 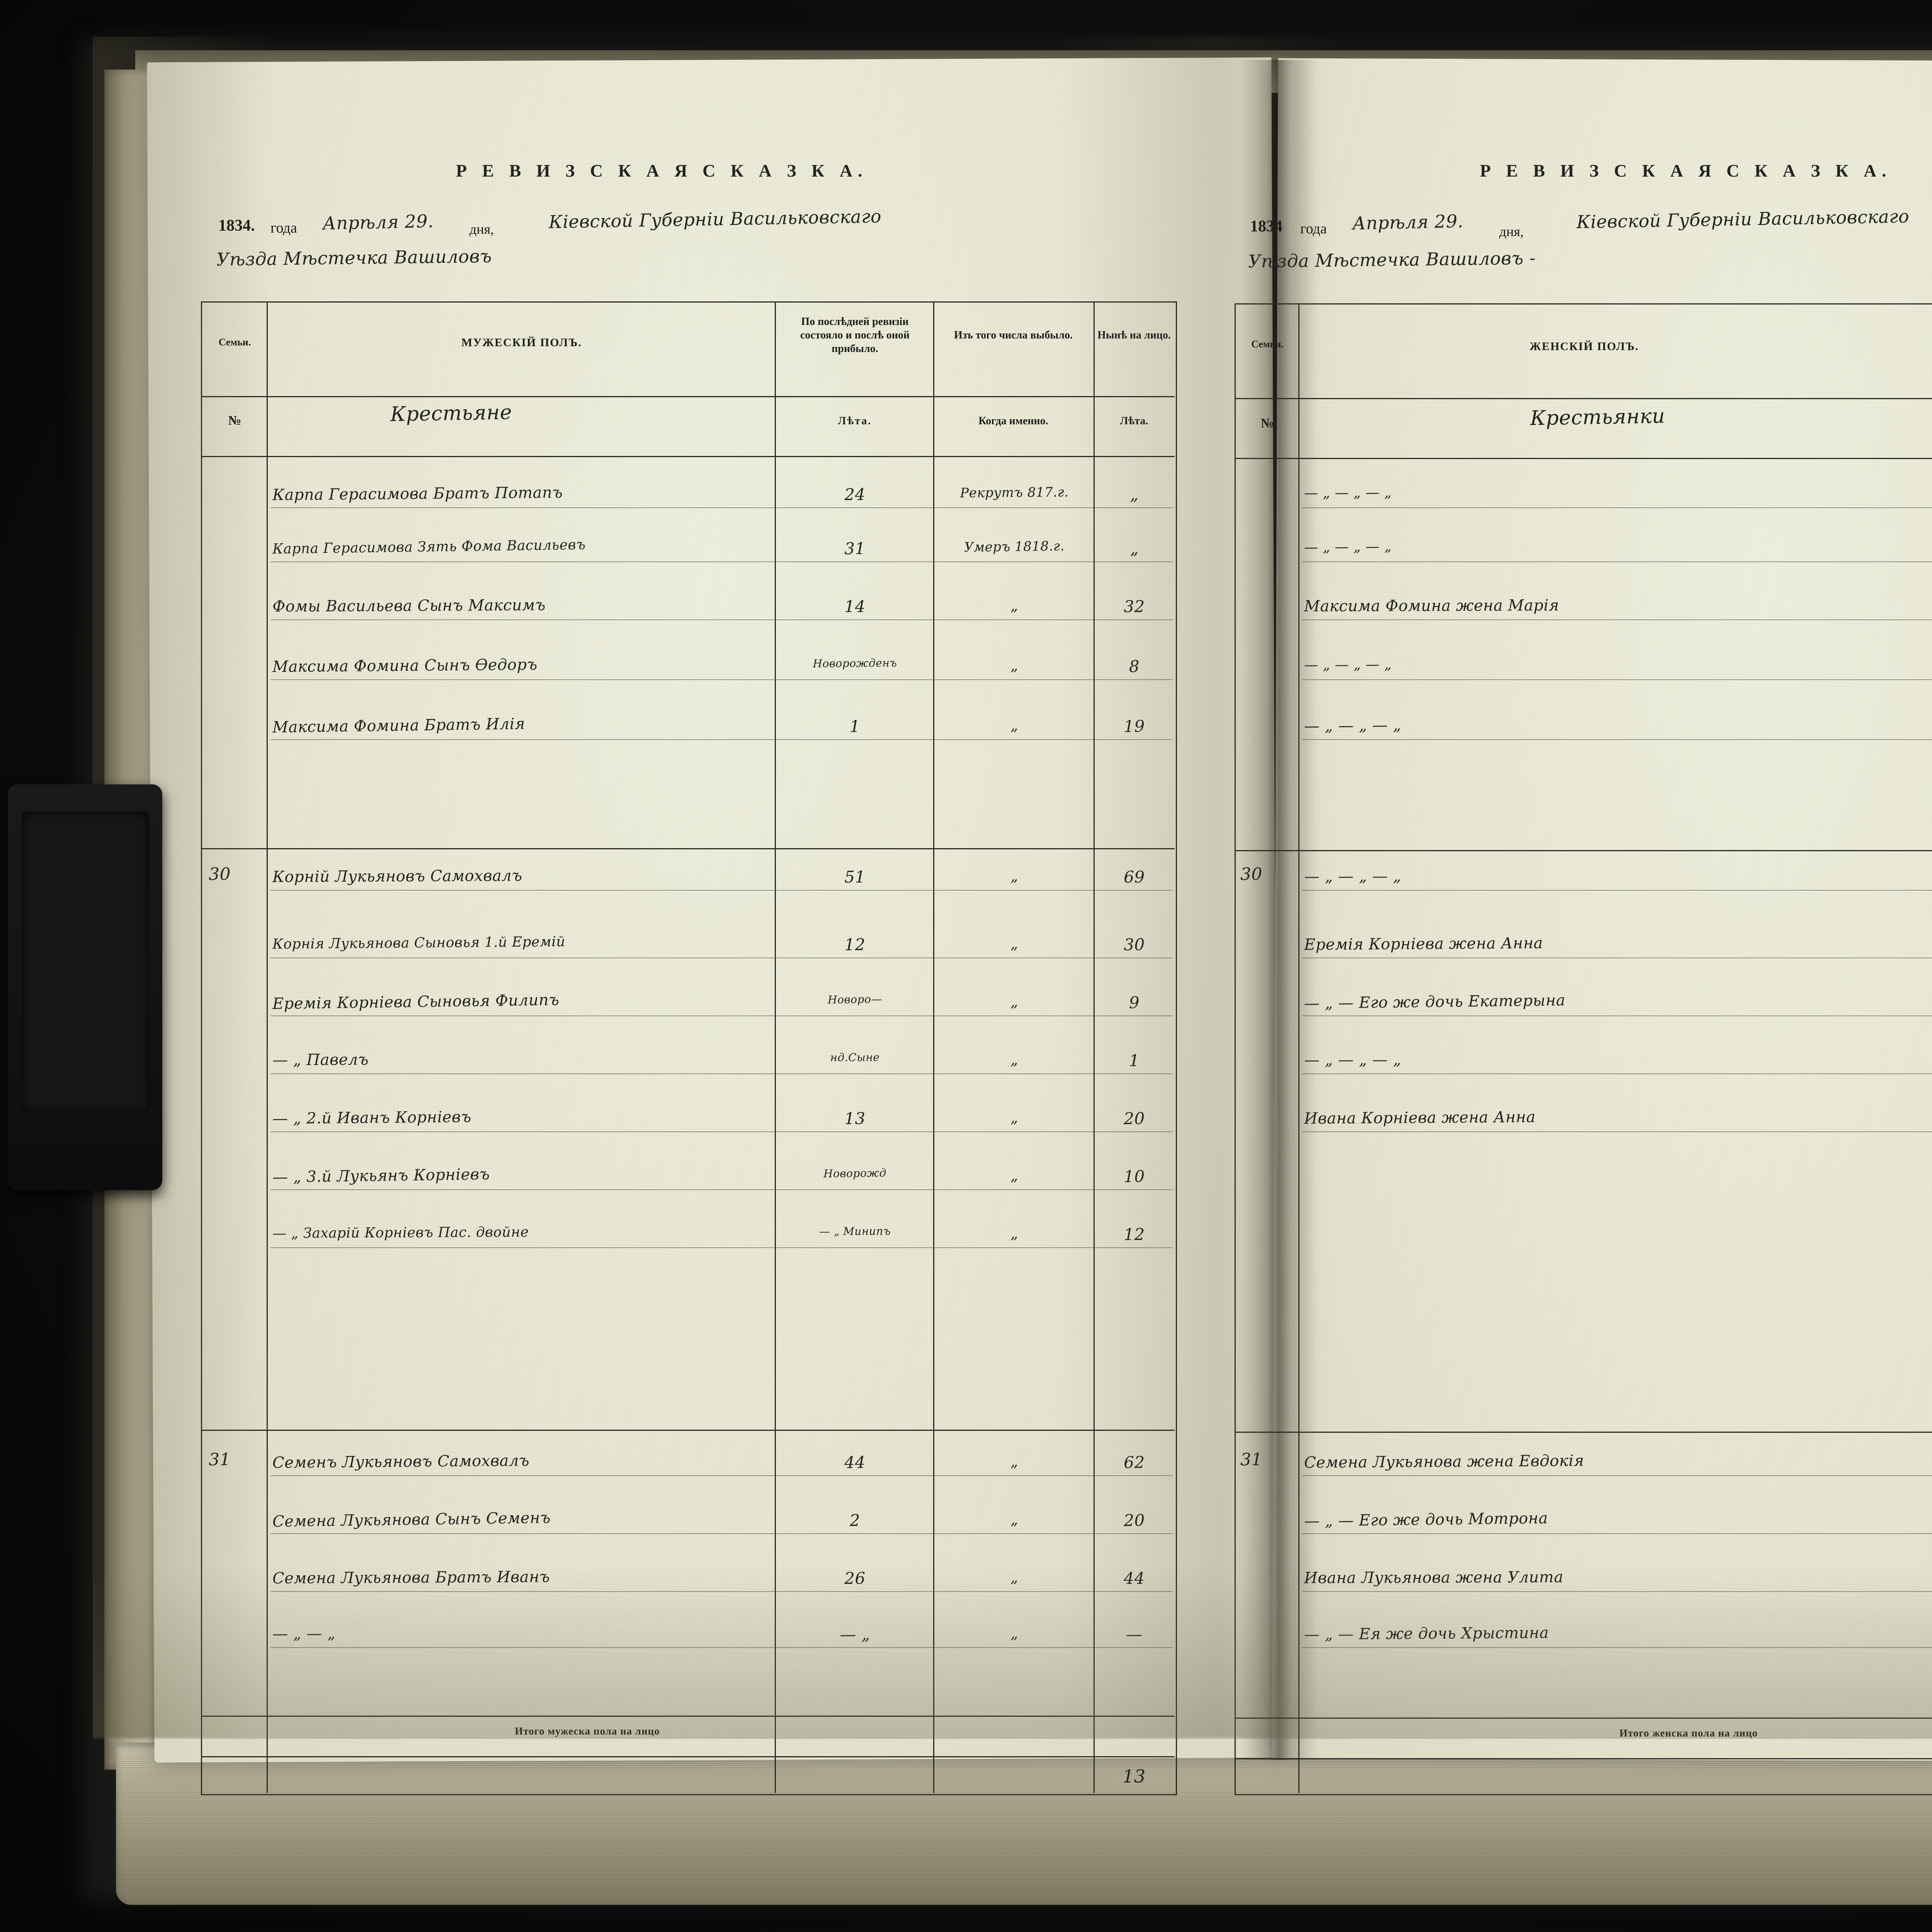 I want to click on previous-revision-years: 12, so click(x=855, y=944).